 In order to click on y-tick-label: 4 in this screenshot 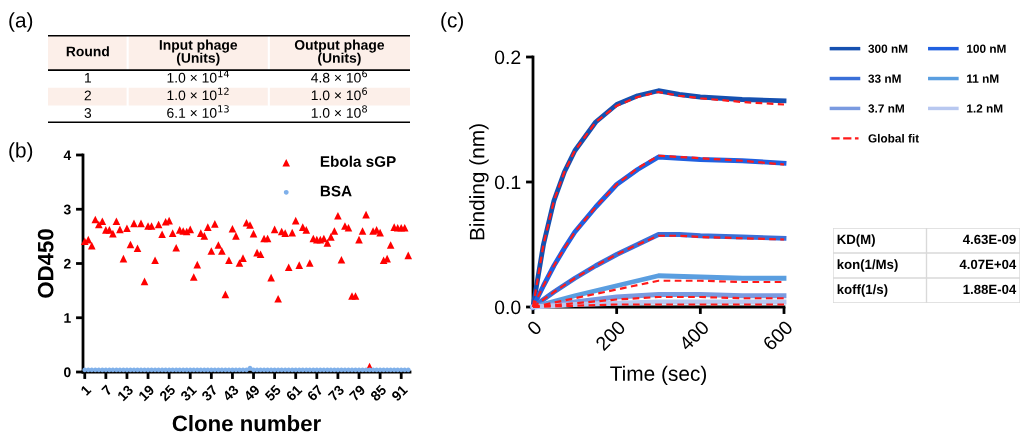, I will do `click(67, 155)`.